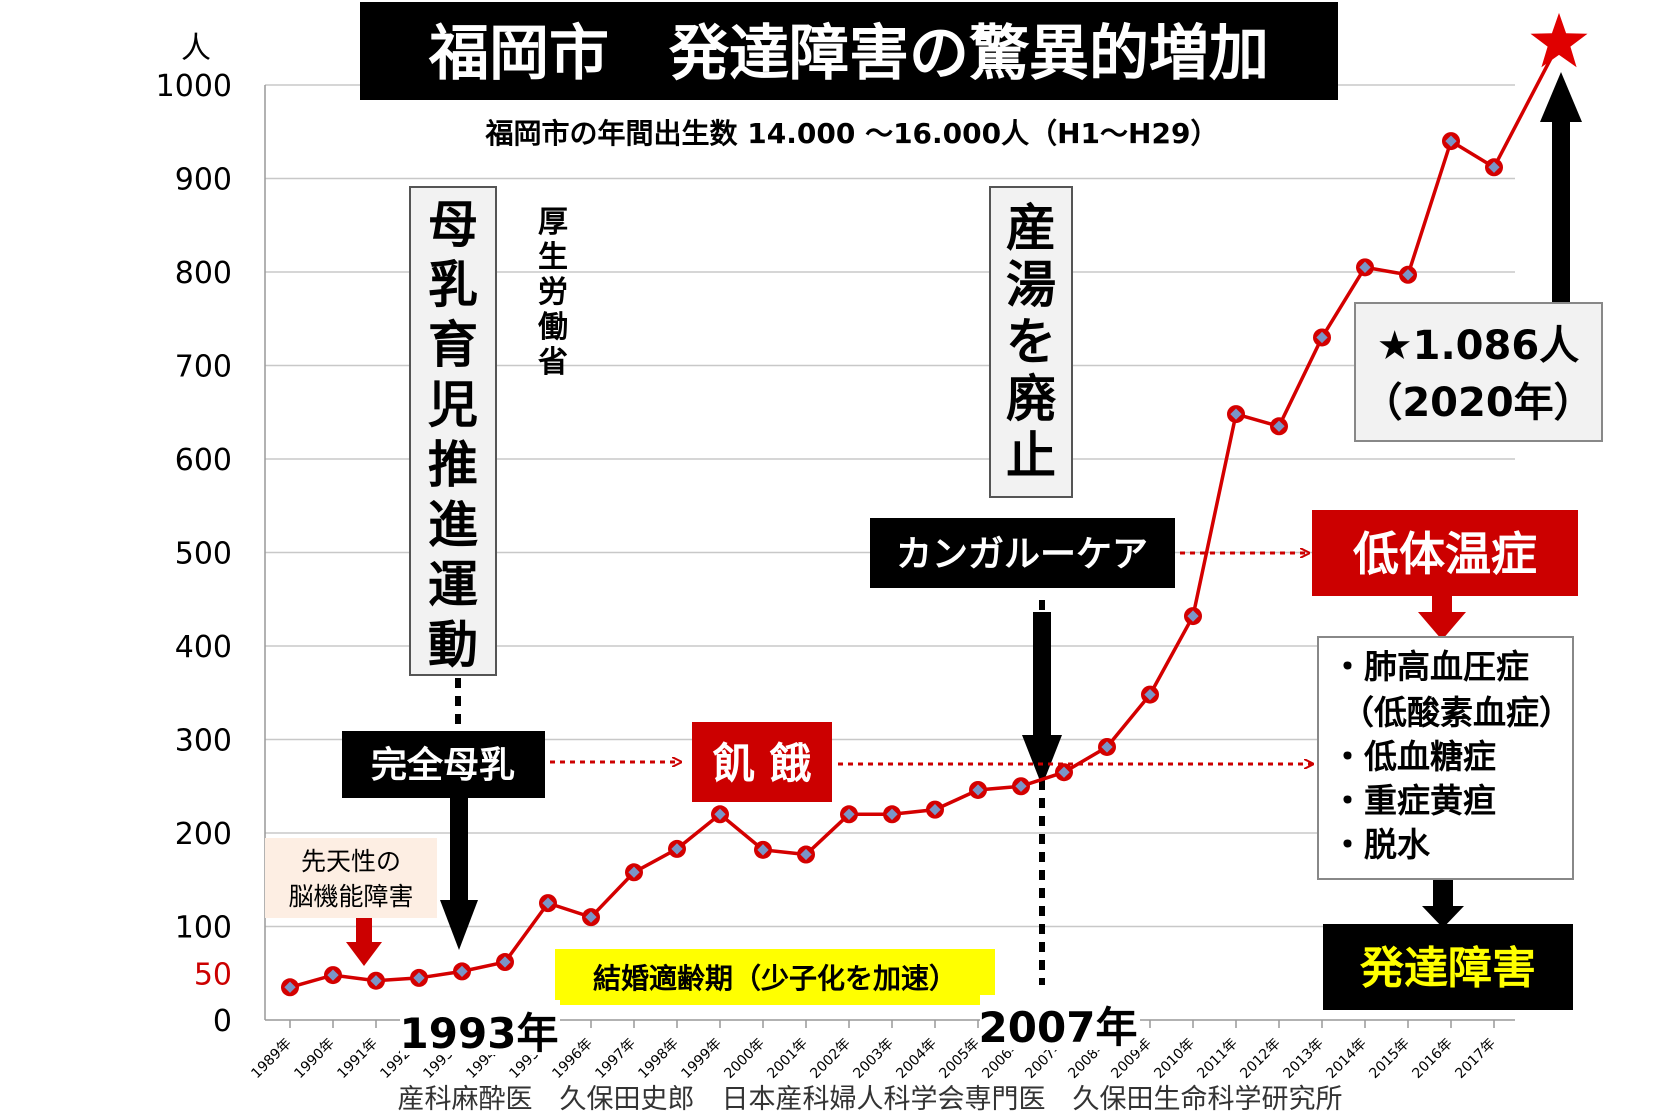  Describe the element at coordinates (762, 763) in the screenshot. I see `starvation-label: 飢 餓` at that location.